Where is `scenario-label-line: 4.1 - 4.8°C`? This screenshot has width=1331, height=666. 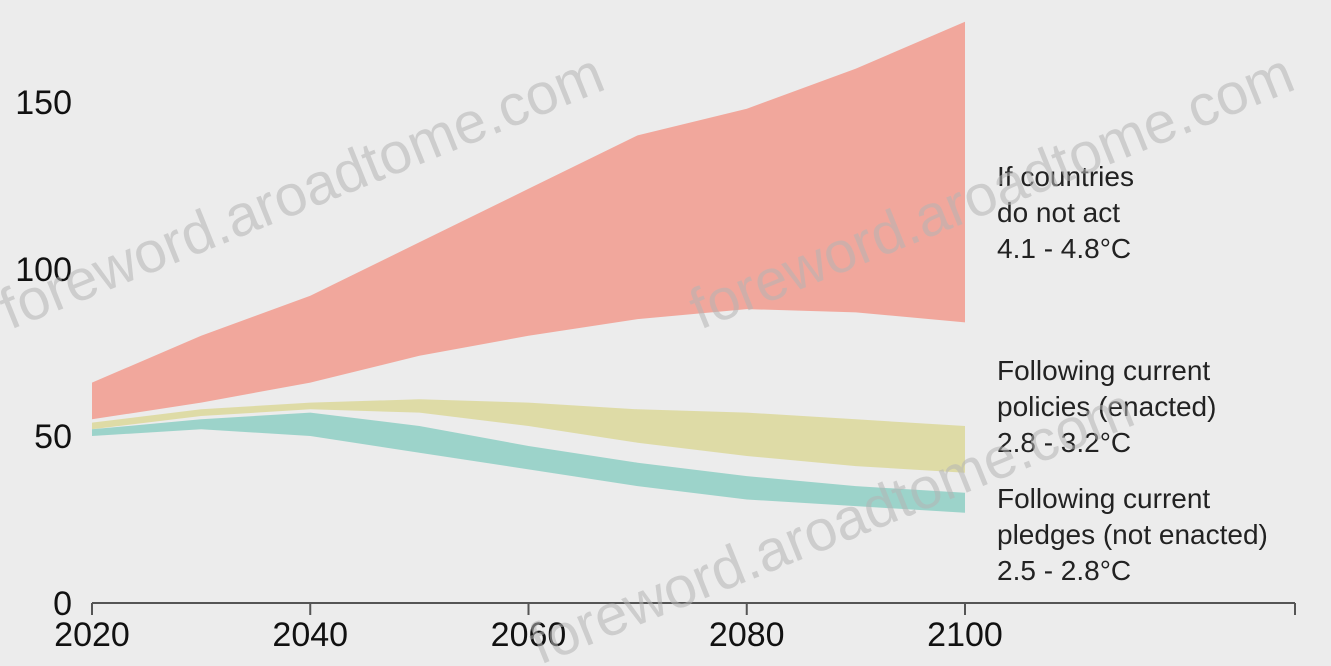
scenario-label-line: 4.1 - 4.8°C is located at coordinates (1064, 248).